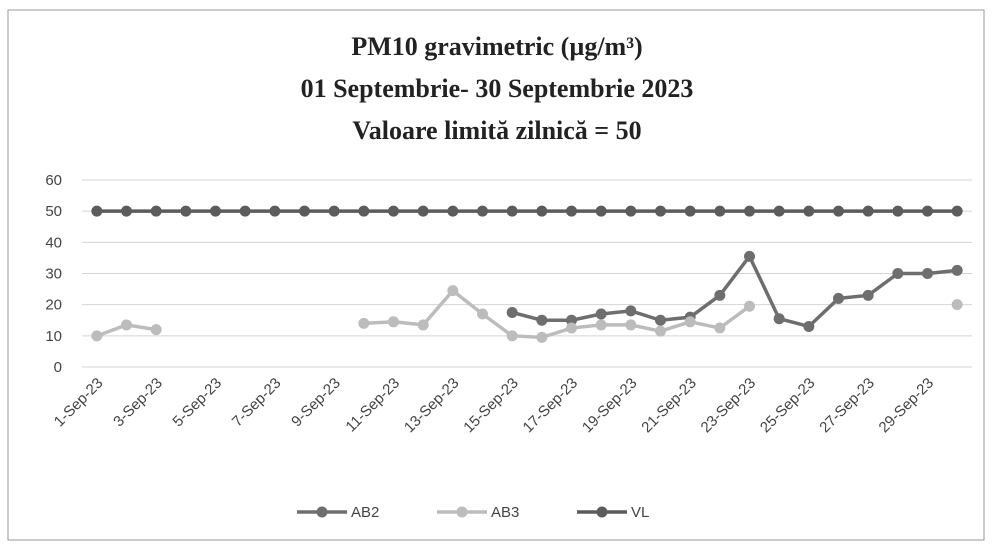  I want to click on chart-title: 01 Septembrie- 30 Septembrie 2023, so click(497, 88).